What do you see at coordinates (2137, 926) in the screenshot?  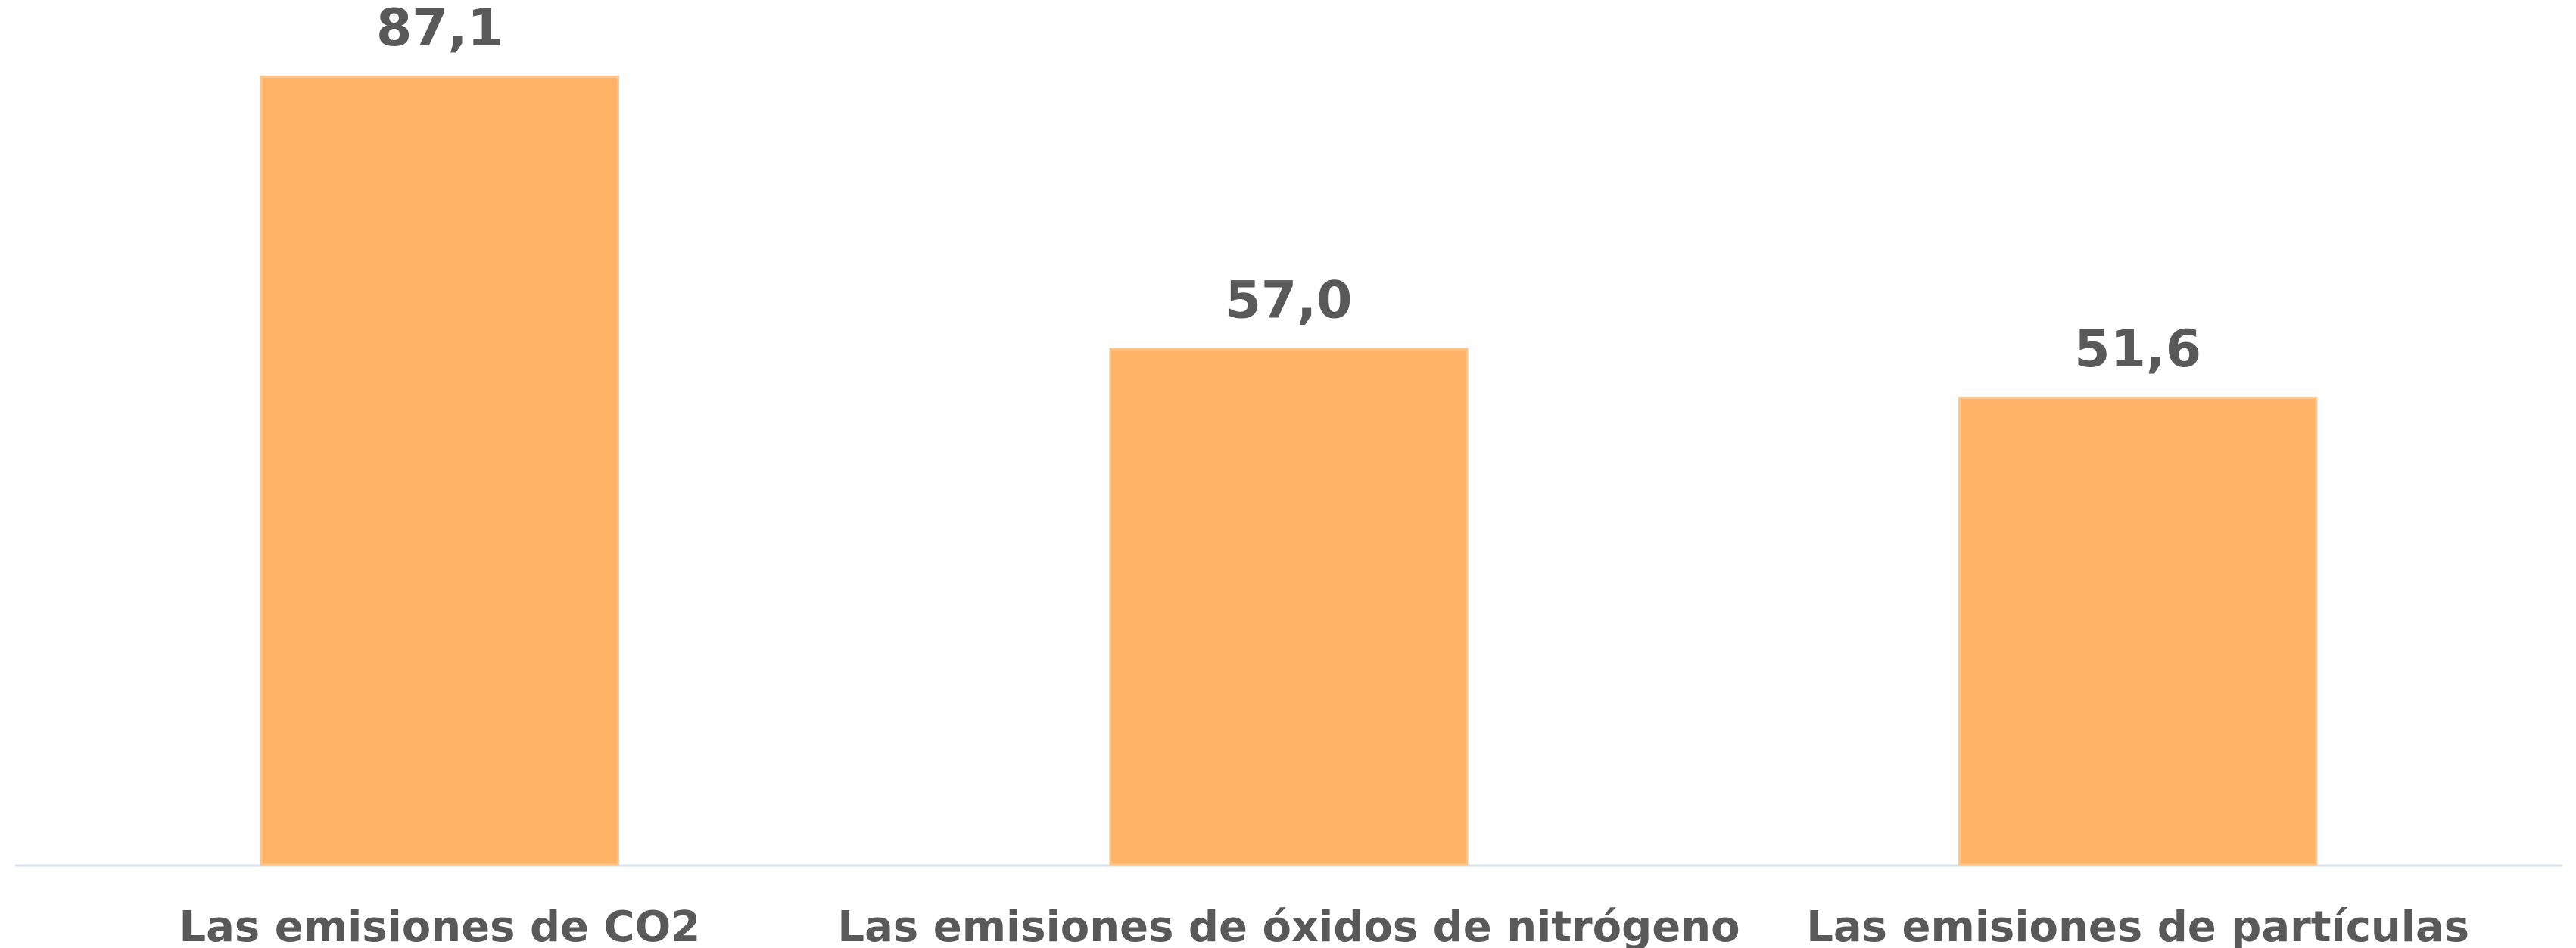 I see `x-tick-label: Las emisiones de partículas` at bounding box center [2137, 926].